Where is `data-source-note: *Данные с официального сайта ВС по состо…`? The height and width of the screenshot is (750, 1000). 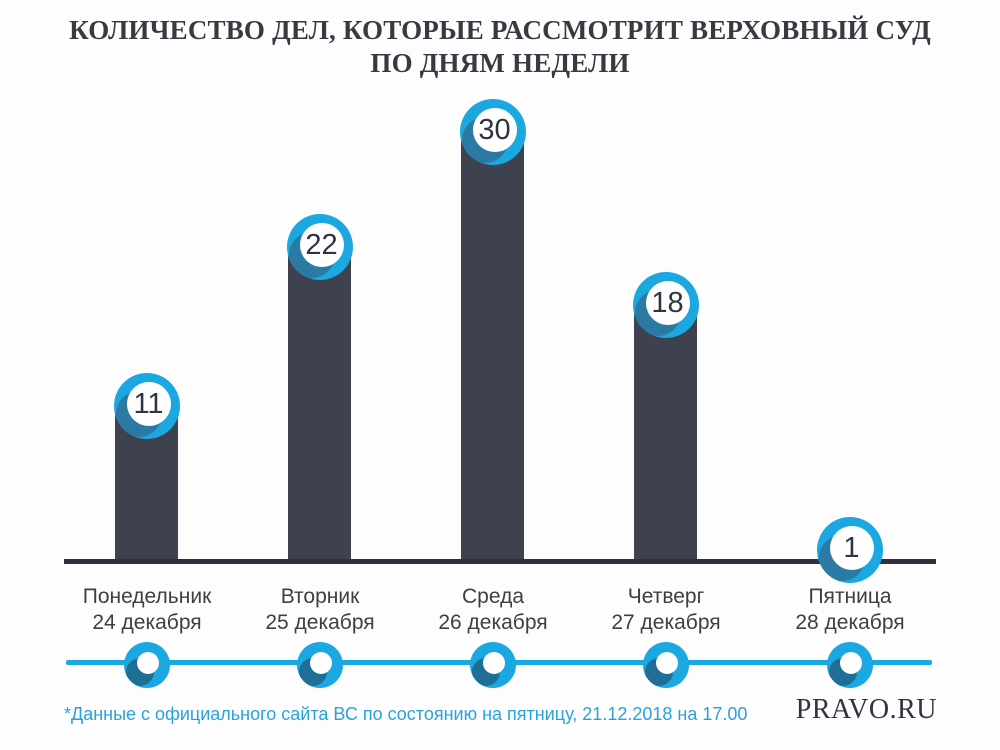
data-source-note: *Данные с официального сайта ВС по состо… is located at coordinates (406, 714).